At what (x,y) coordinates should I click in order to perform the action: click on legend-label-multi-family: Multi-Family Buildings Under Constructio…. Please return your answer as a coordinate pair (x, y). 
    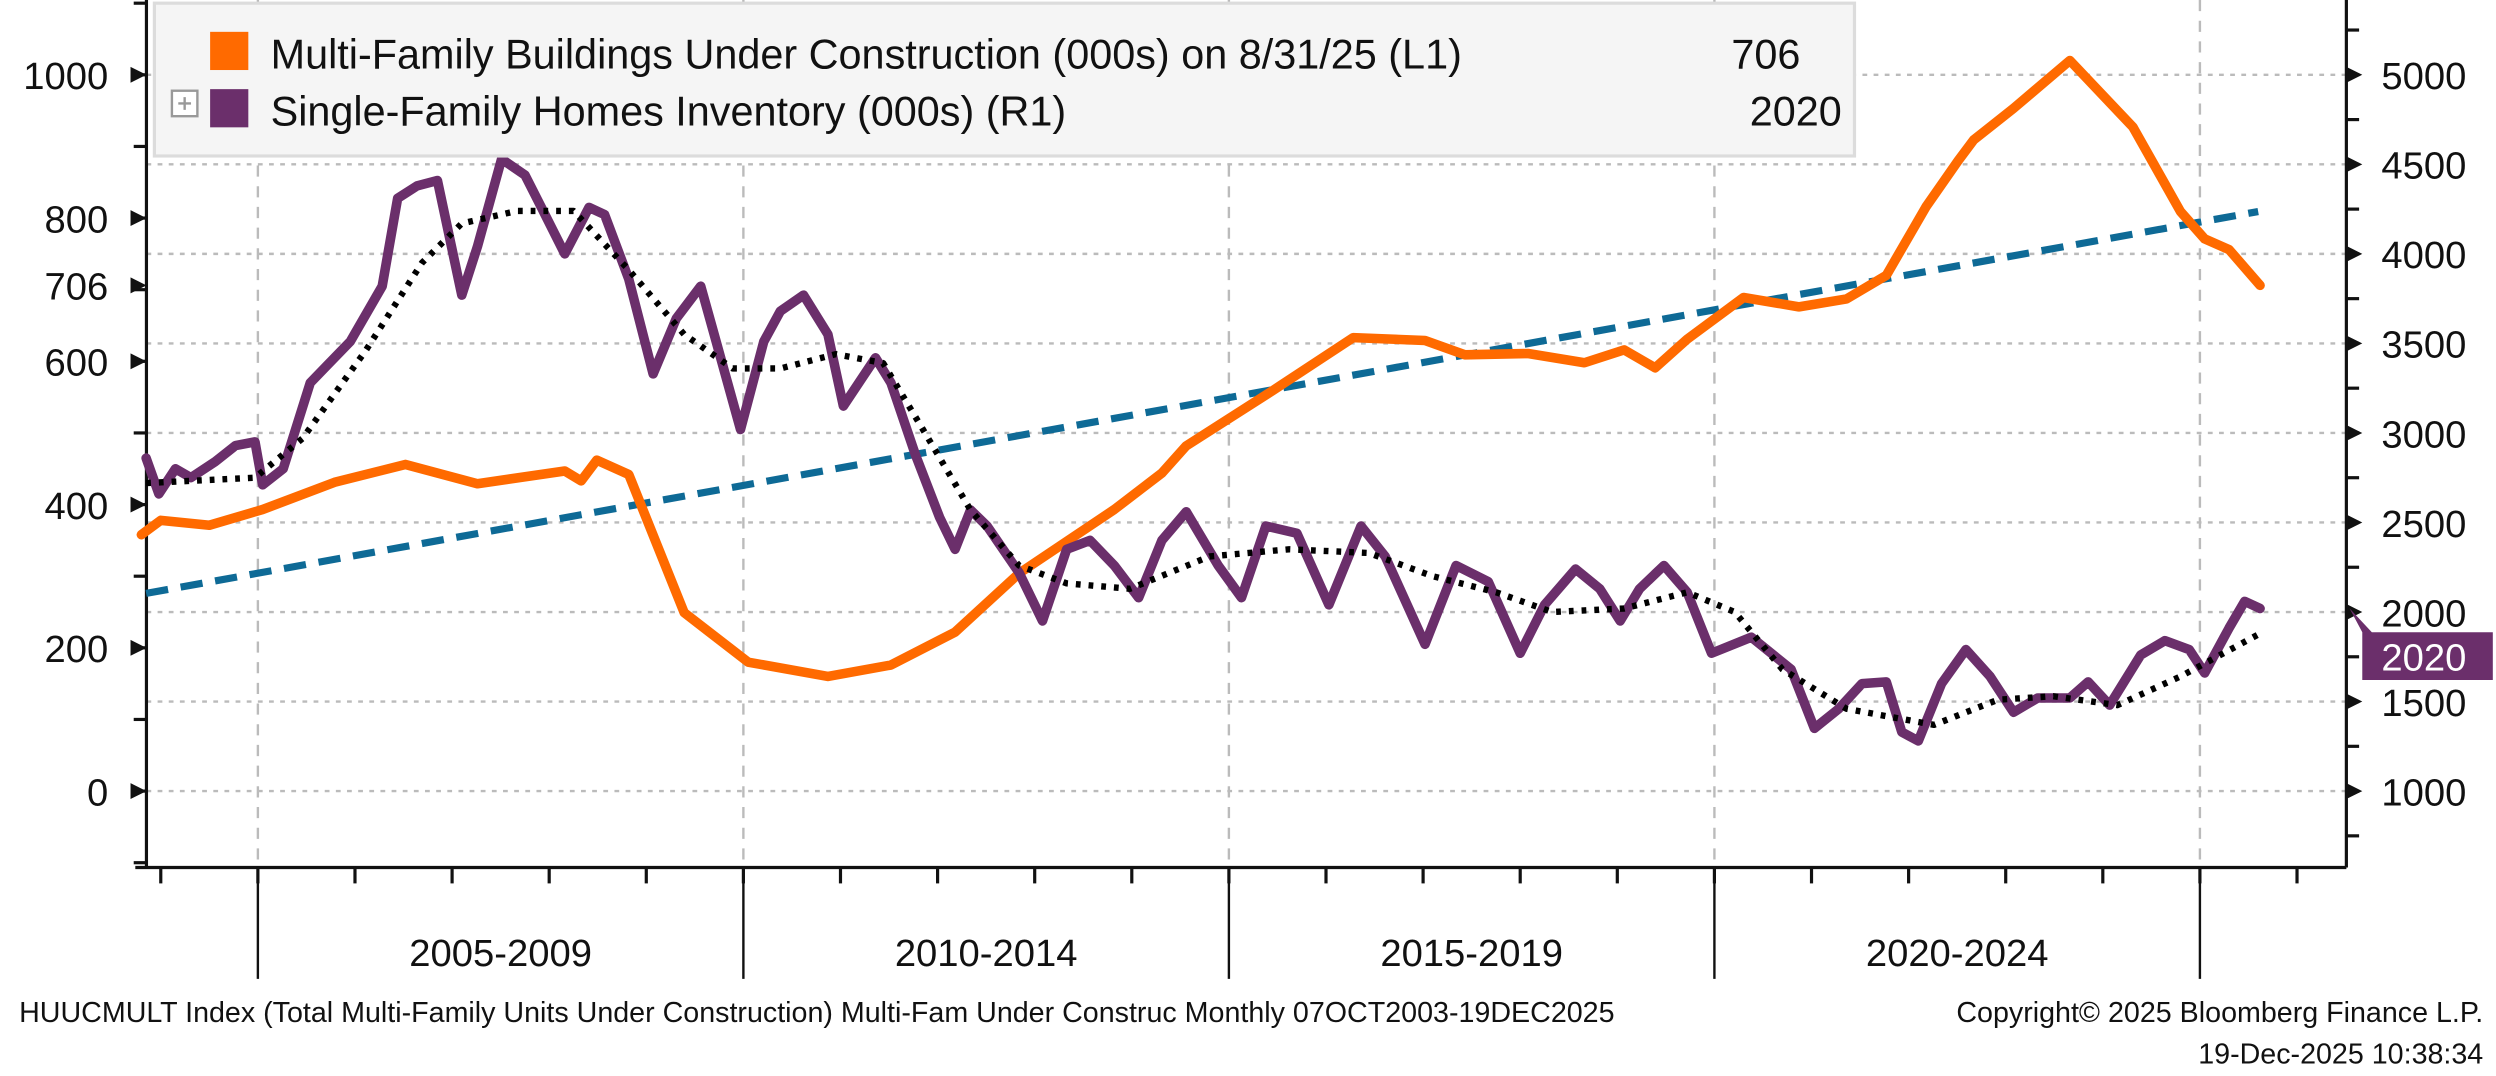
    Looking at the image, I should click on (866, 54).